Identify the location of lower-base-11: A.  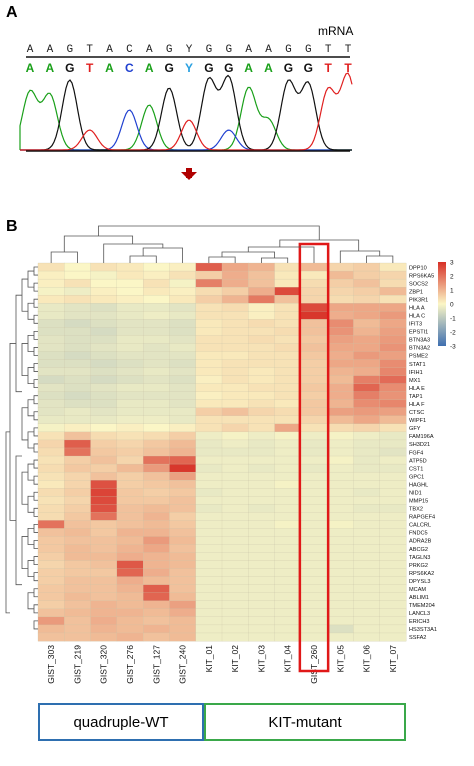
(248, 68).